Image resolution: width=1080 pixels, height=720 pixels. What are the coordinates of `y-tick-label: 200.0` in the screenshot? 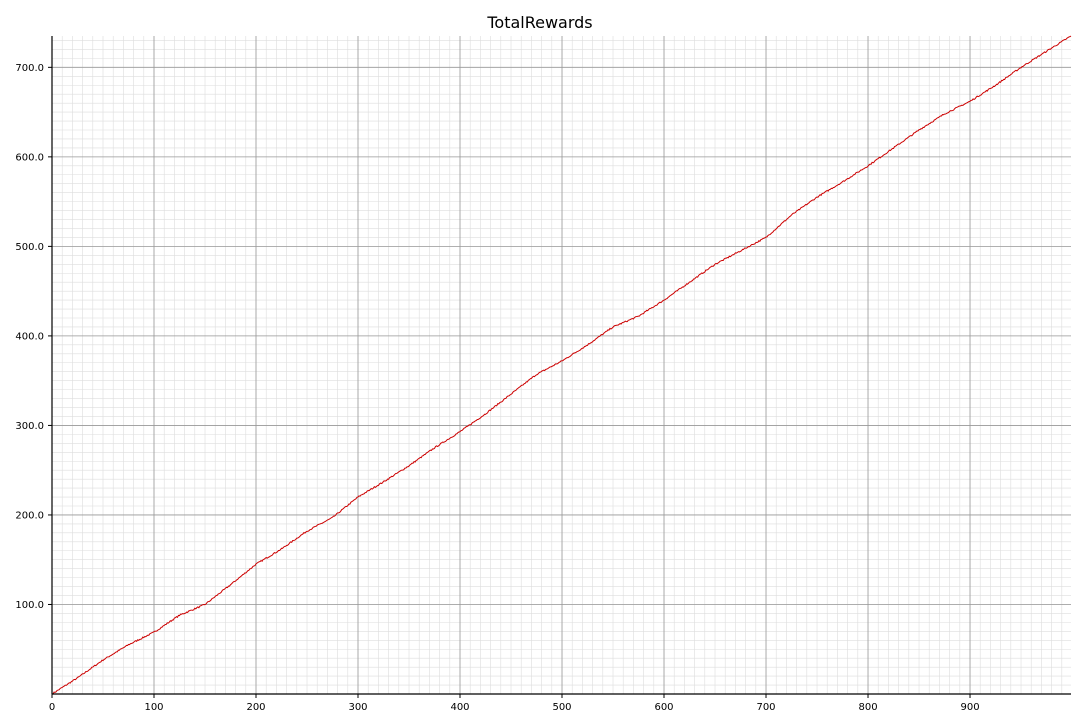 It's located at (29, 515).